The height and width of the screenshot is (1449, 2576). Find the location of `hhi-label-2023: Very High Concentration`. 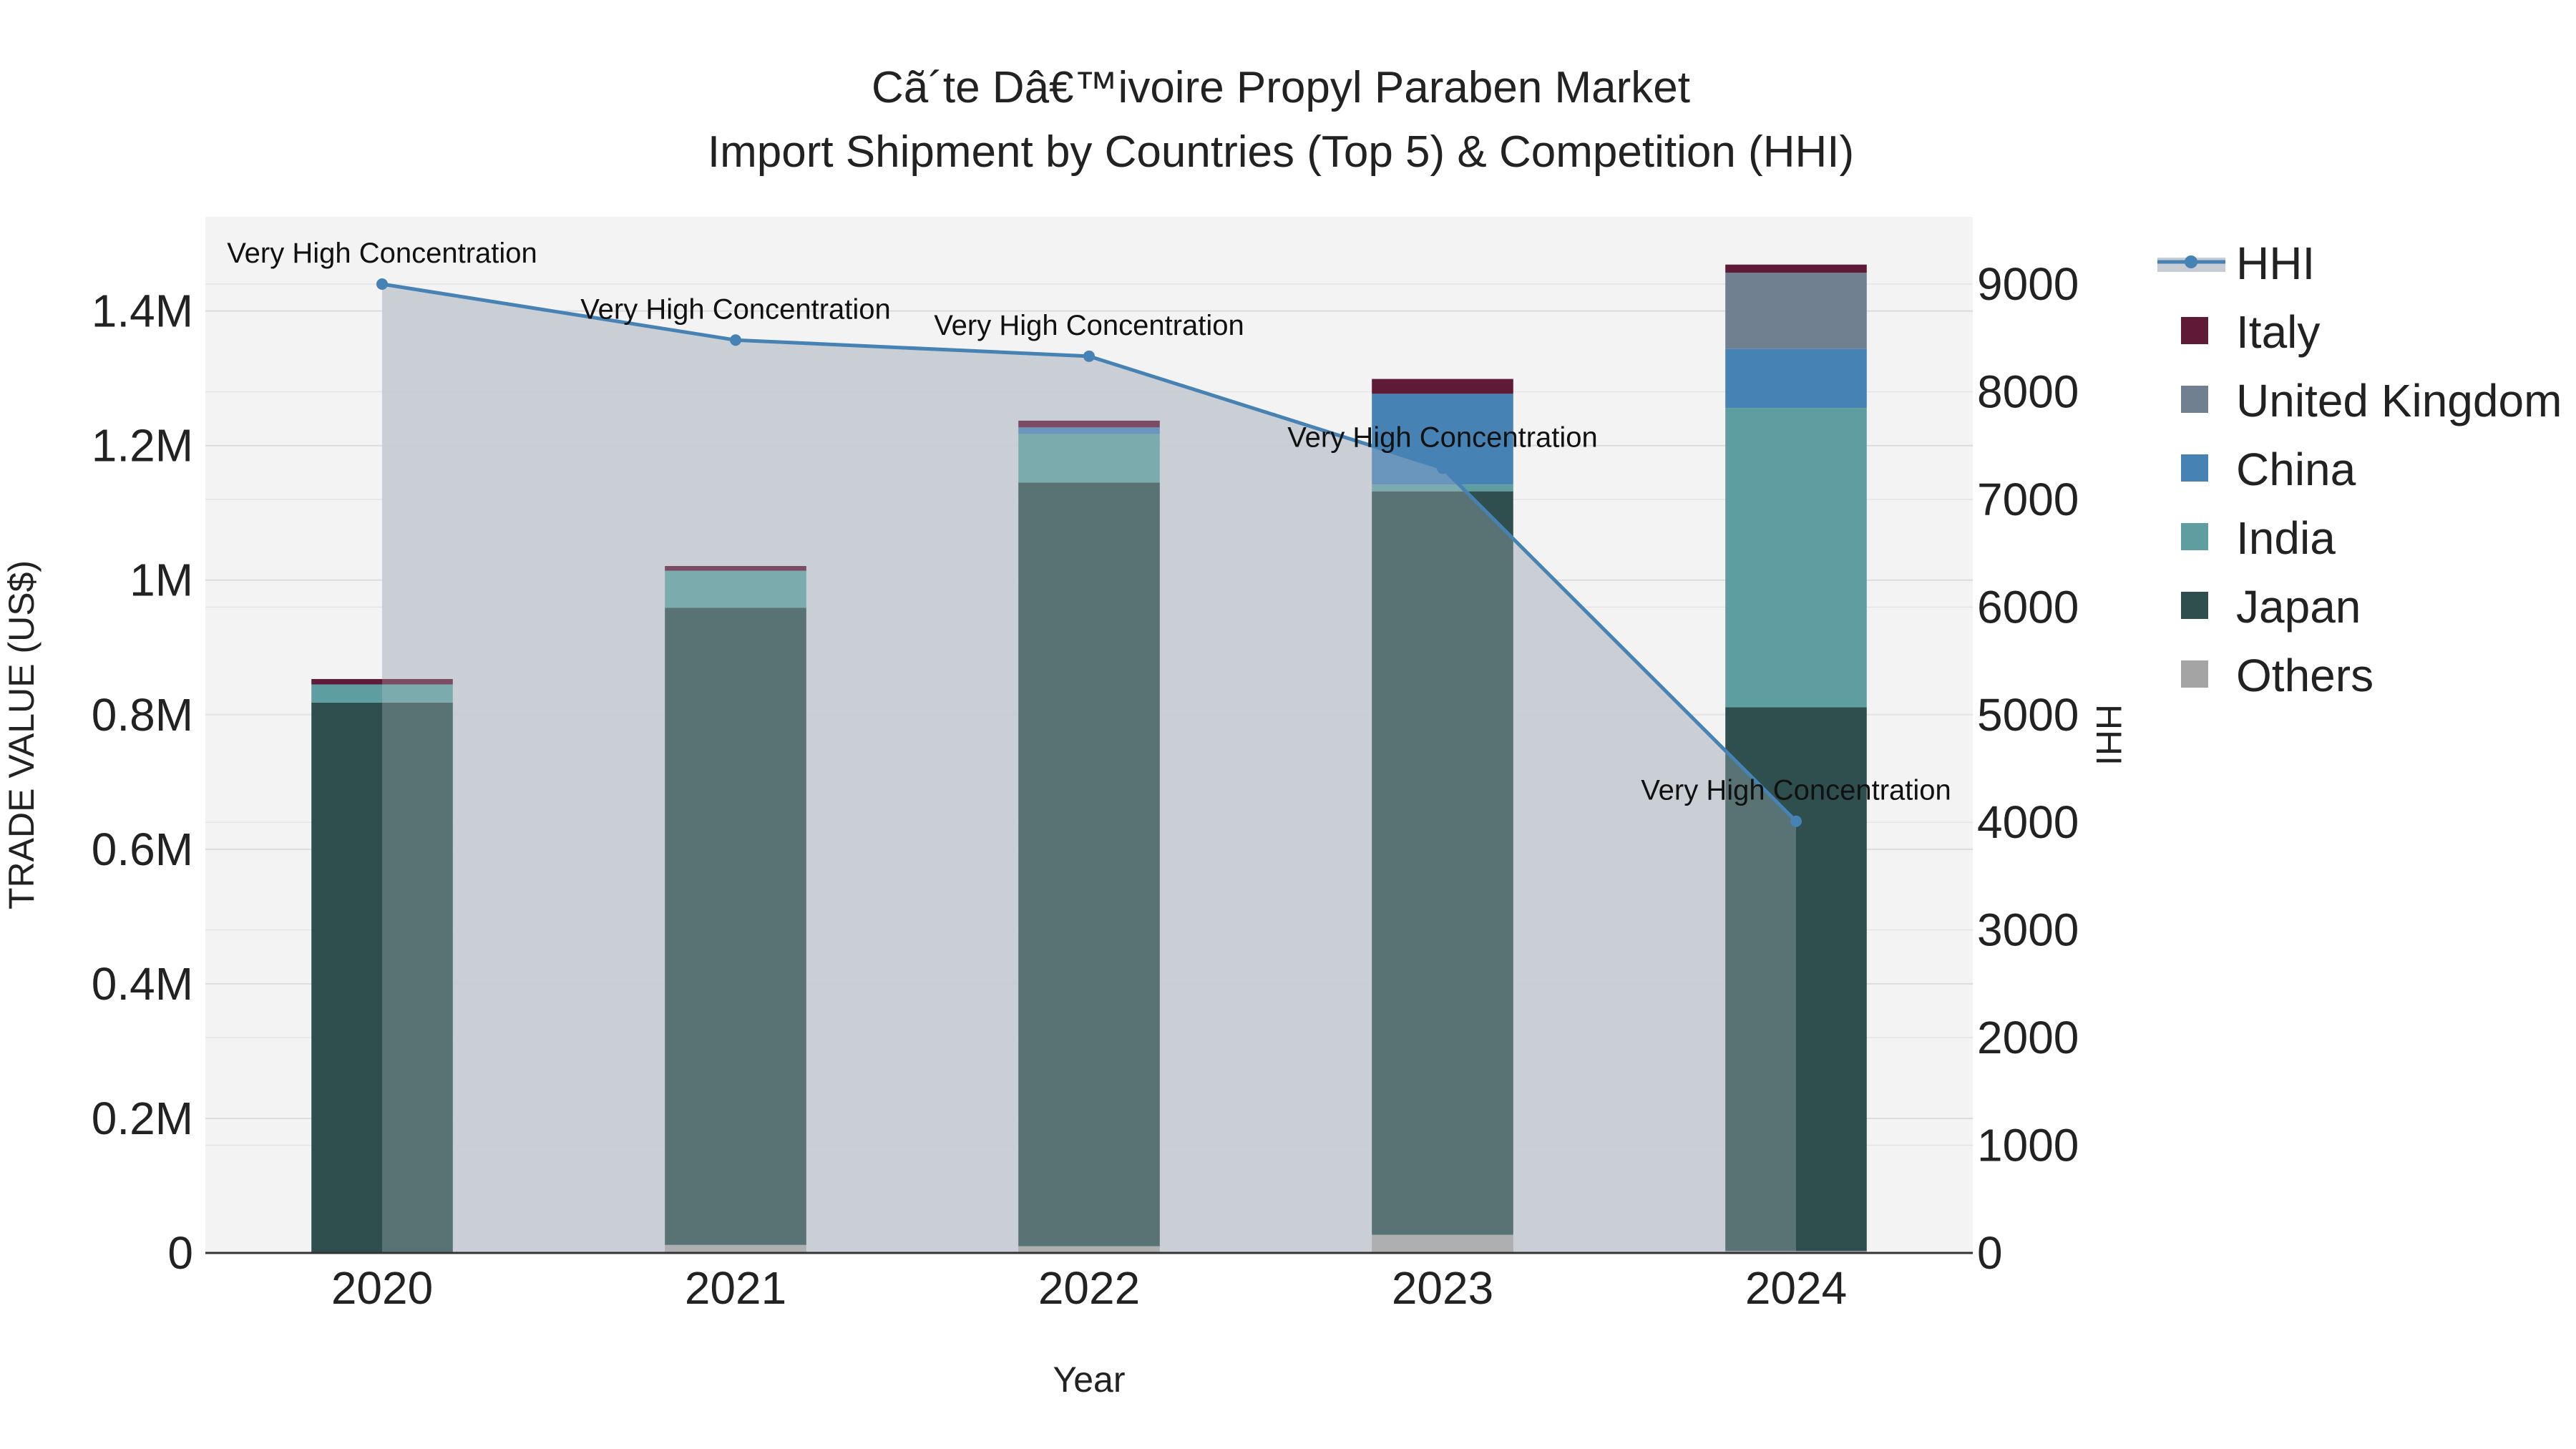

hhi-label-2023: Very High Concentration is located at coordinates (1442, 437).